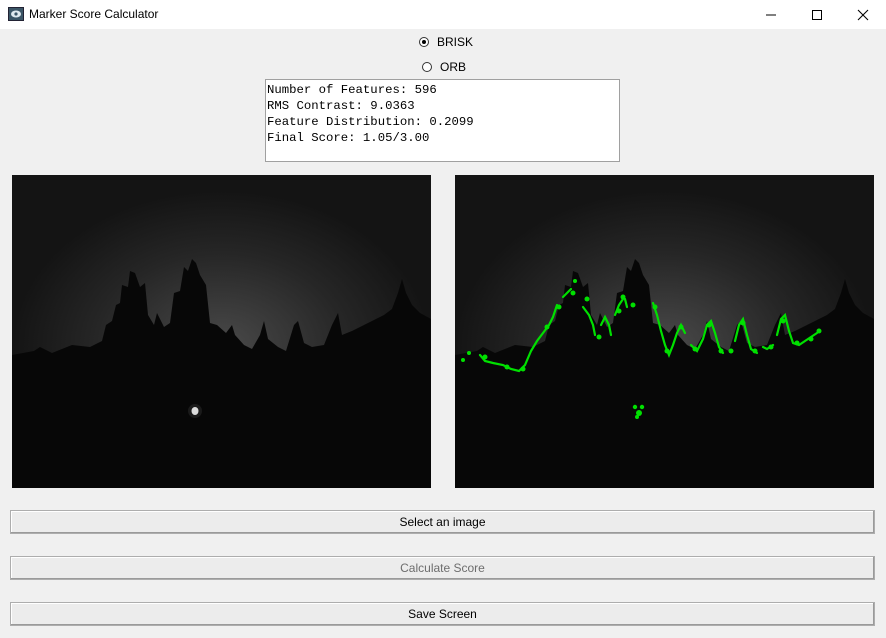 The image size is (886, 638). Describe the element at coordinates (455, 42) in the screenshot. I see `radio-brisk-label: BRISK` at that location.